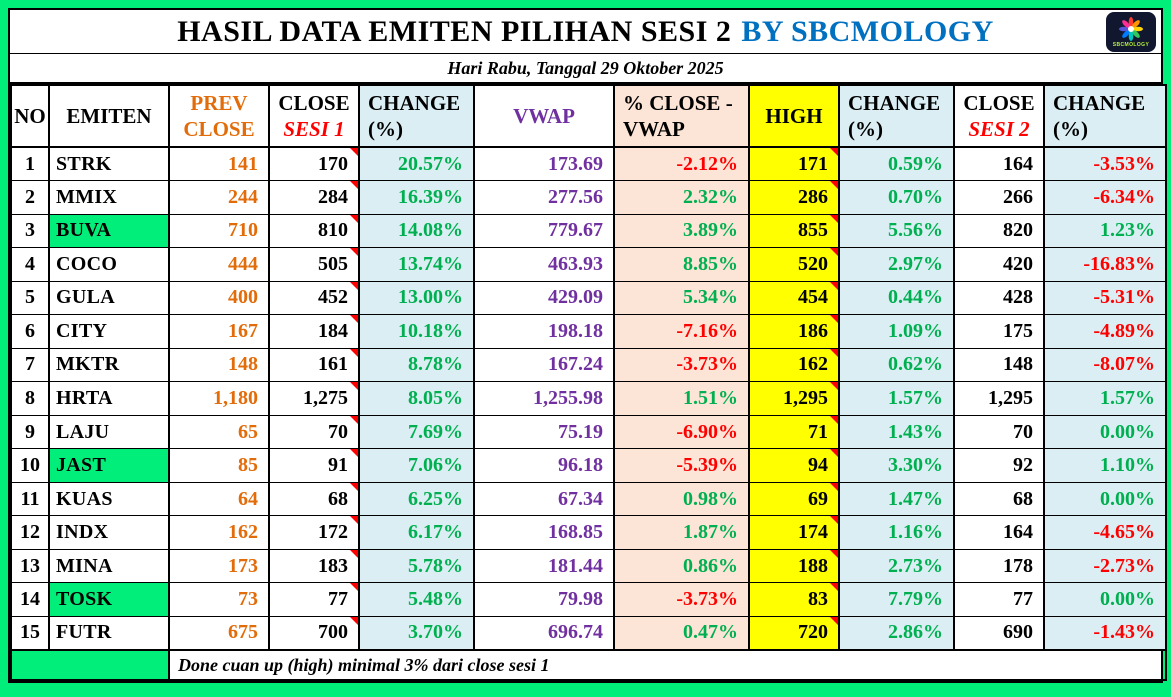 The height and width of the screenshot is (697, 1171). Describe the element at coordinates (338, 498) in the screenshot. I see `close-sesi1-value: 68` at that location.